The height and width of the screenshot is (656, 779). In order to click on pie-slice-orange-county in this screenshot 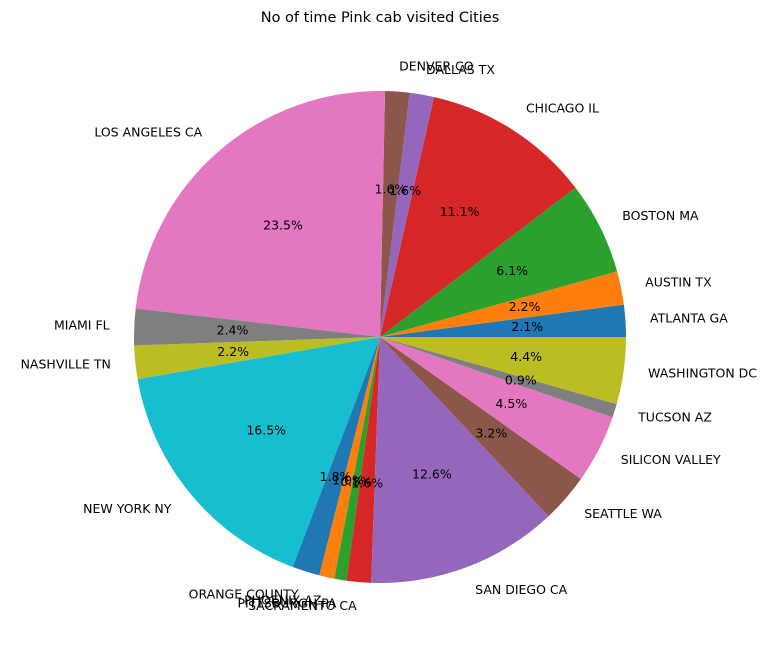, I will do `click(336, 456)`.